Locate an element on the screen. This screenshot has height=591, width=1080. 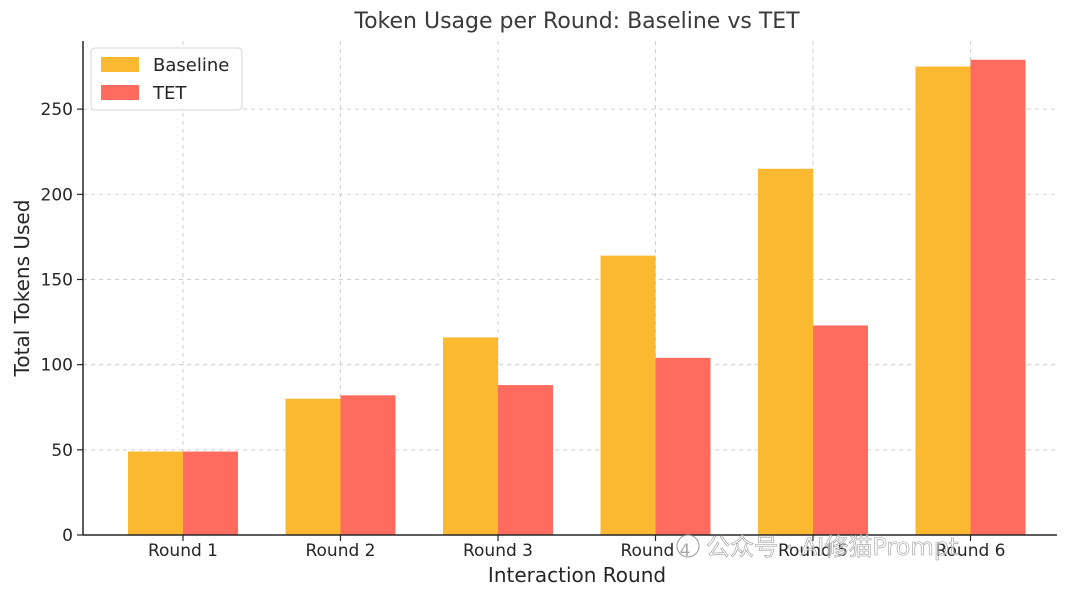
y-tick-label: 150 is located at coordinates (57, 280).